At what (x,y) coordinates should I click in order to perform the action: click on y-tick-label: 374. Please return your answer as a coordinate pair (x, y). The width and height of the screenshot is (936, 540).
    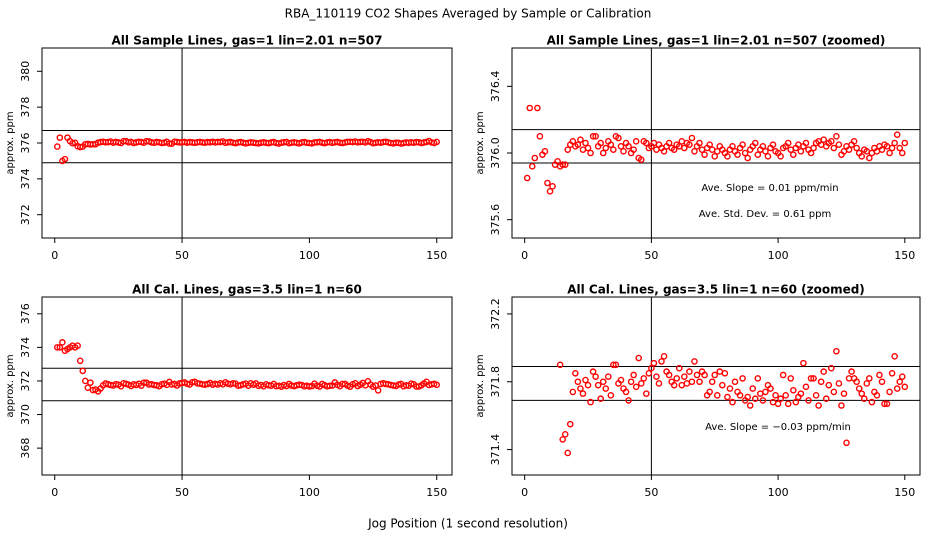
    Looking at the image, I should click on (25, 178).